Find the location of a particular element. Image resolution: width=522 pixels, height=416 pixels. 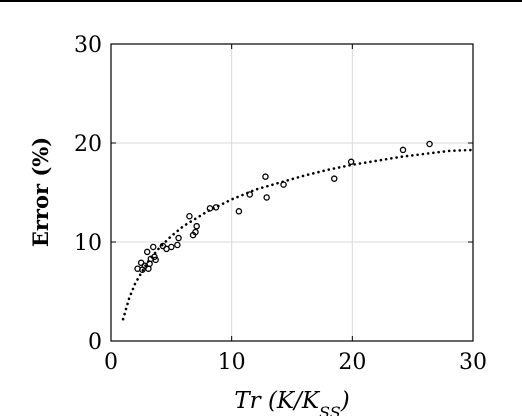

x-axis-label: Tr (K/KSS) is located at coordinates (291, 402).